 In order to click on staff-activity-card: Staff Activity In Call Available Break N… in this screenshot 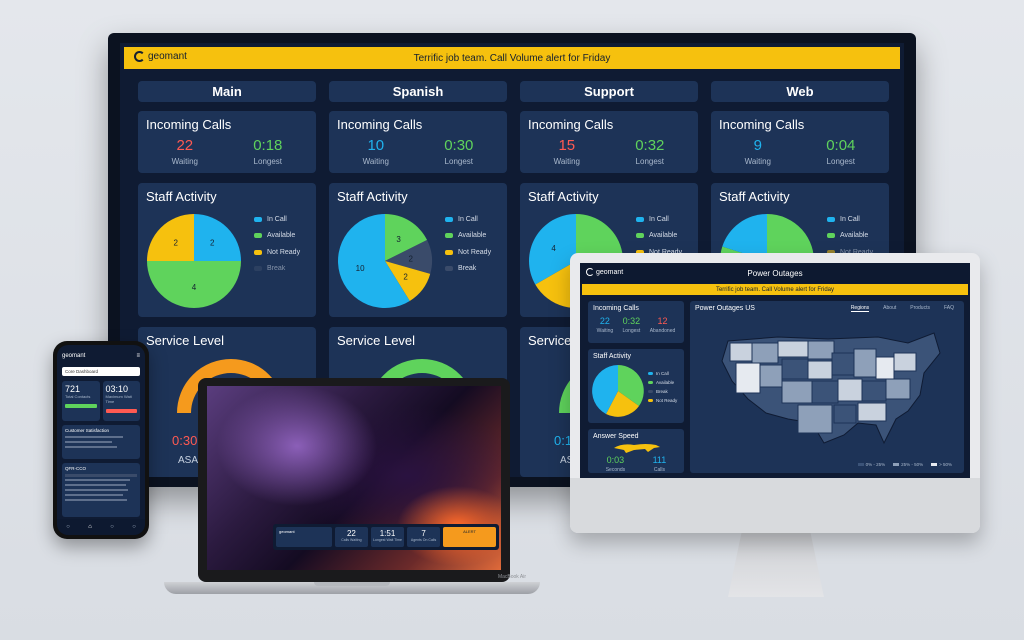, I will do `click(636, 386)`.